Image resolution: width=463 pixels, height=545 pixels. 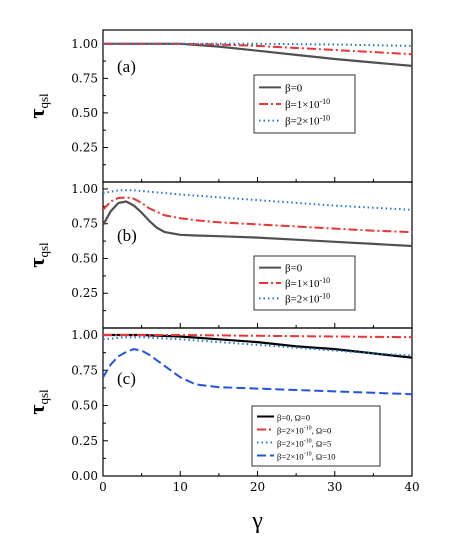 What do you see at coordinates (103, 487) in the screenshot?
I see `x-tick-label: 0` at bounding box center [103, 487].